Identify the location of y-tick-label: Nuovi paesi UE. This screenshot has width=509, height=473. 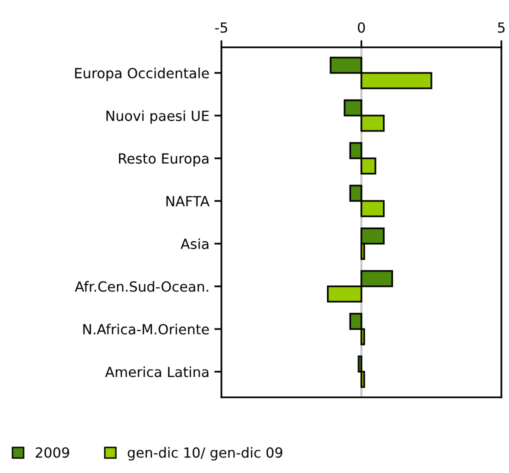
(157, 117).